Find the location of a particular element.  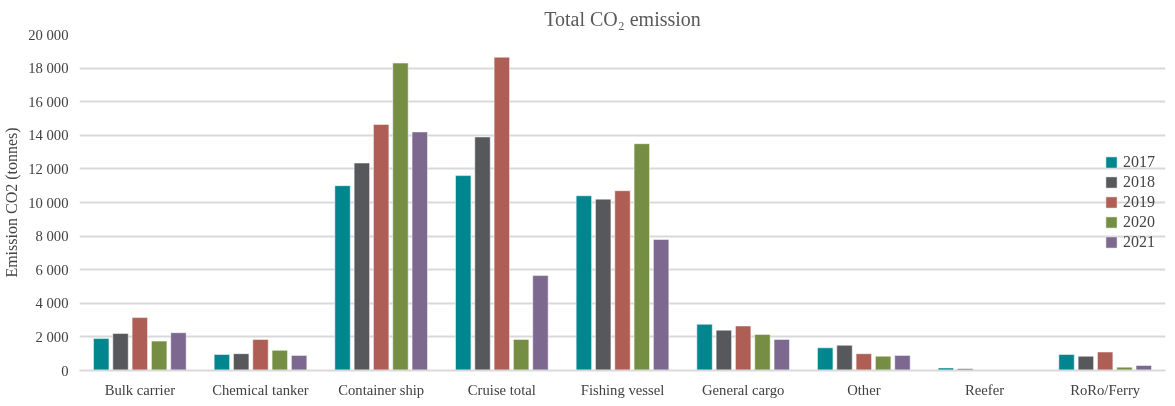

x-tick-label: Chemical tanker is located at coordinates (260, 389).